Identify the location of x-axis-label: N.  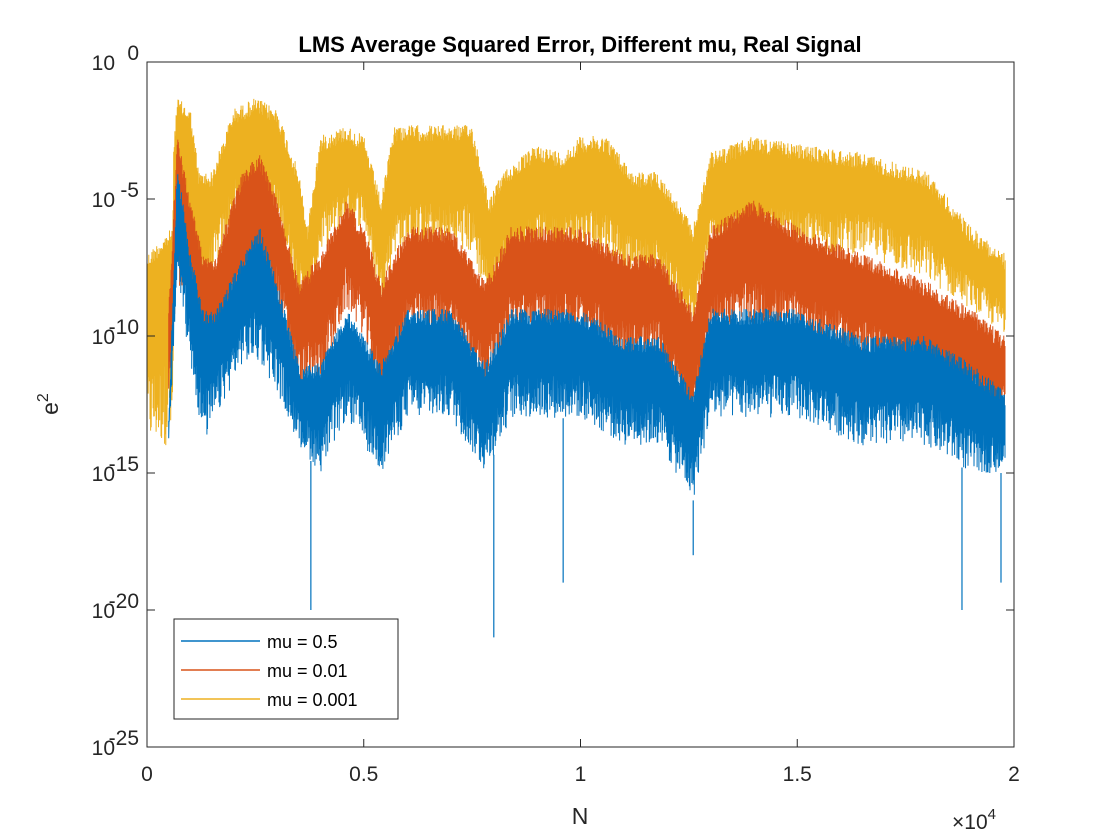
(580, 816).